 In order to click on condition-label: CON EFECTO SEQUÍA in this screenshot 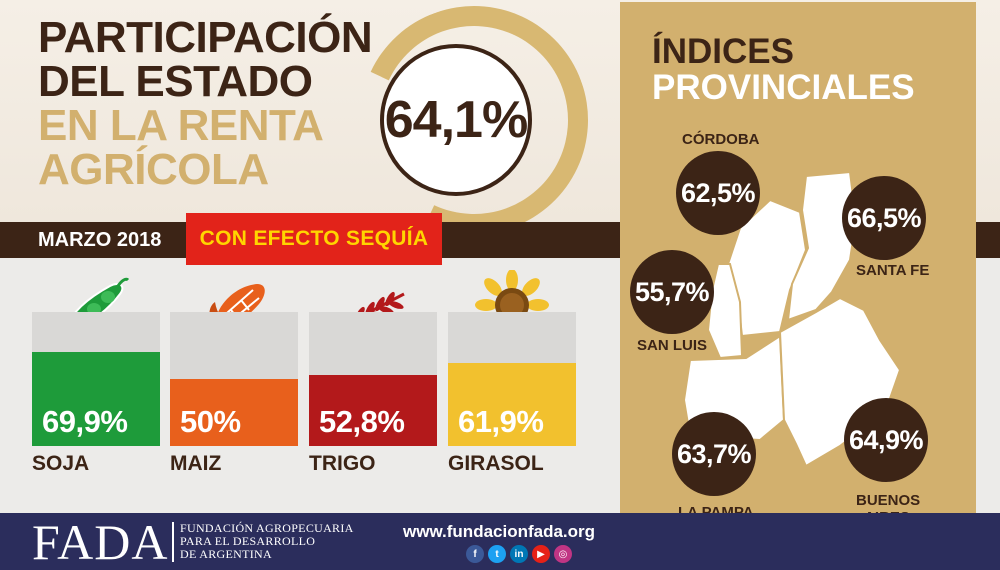, I will do `click(314, 238)`.